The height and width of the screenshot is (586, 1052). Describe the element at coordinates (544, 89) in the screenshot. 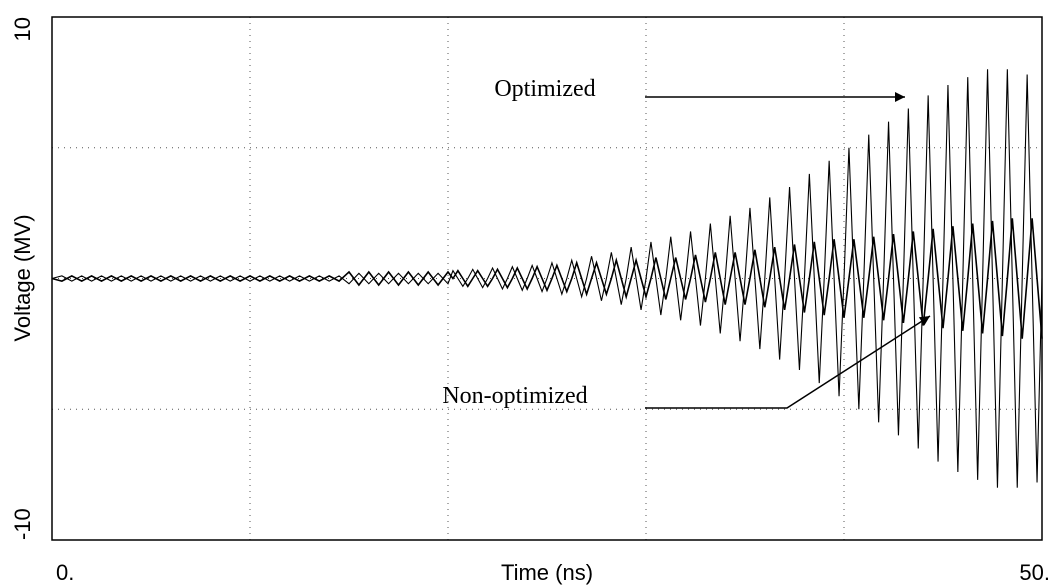

I see `annotation: Optimized` at that location.